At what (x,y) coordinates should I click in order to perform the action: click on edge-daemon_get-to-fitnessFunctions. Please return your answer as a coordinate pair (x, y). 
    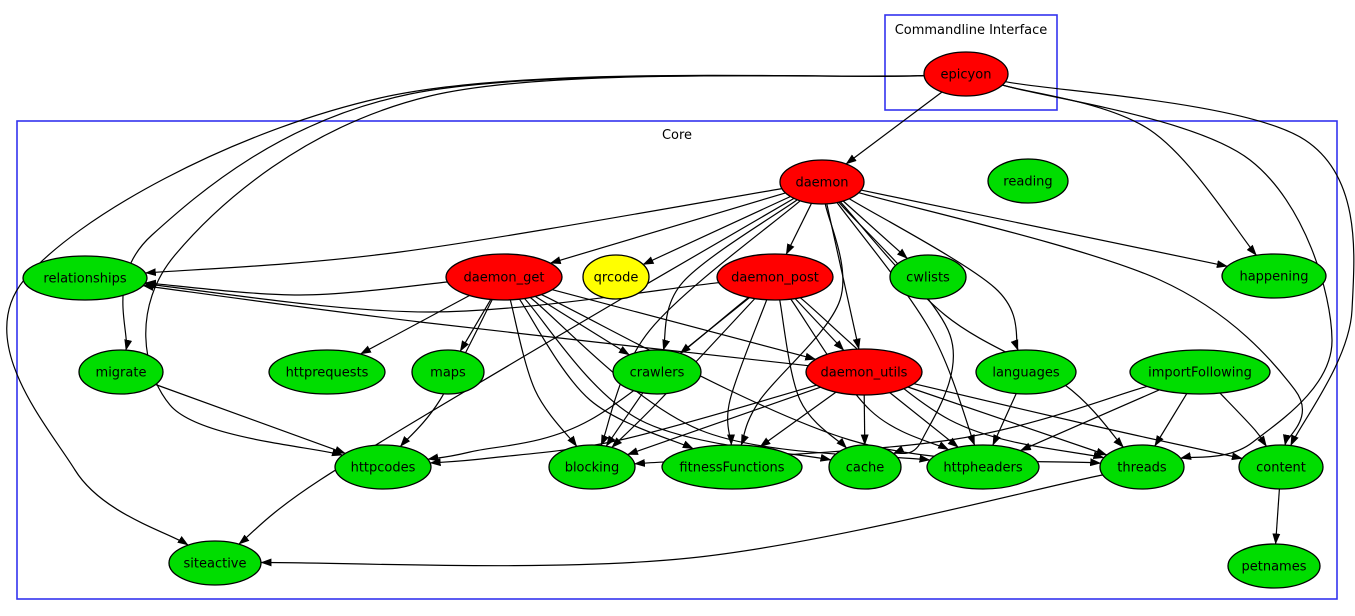
    Looking at the image, I should click on (606, 374).